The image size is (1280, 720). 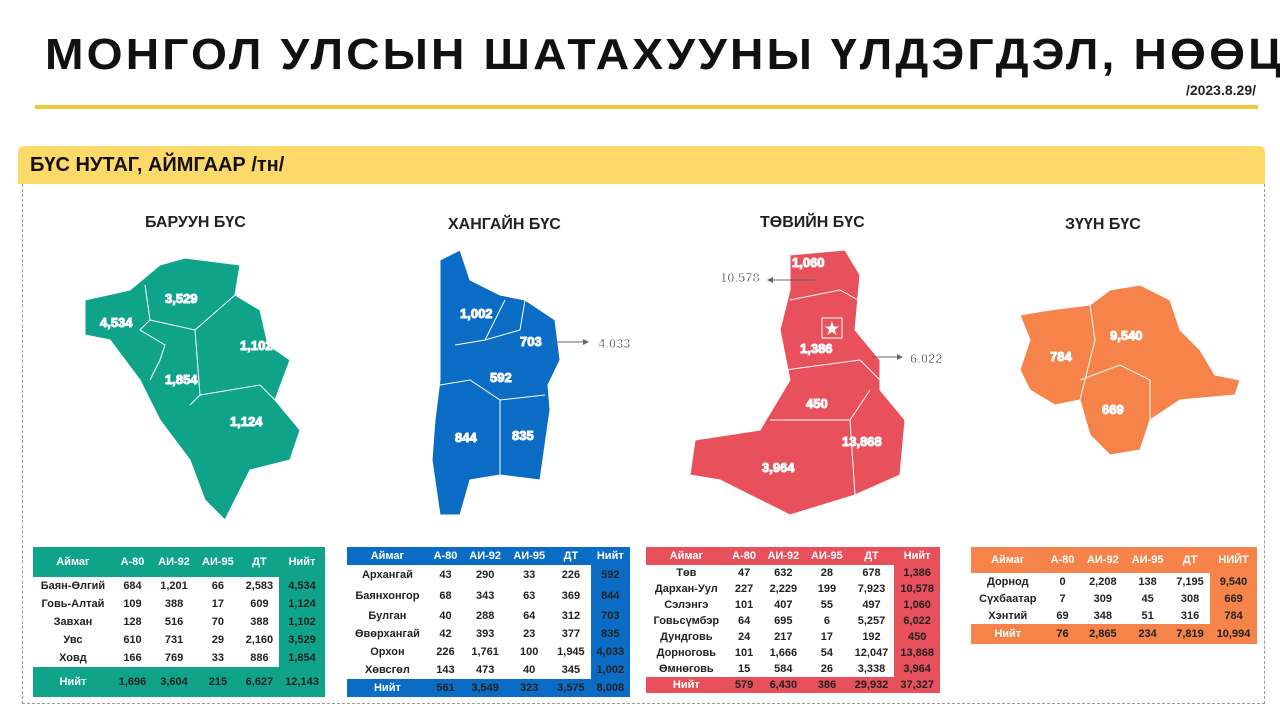 I want to click on cell: 3,338, so click(x=871, y=669).